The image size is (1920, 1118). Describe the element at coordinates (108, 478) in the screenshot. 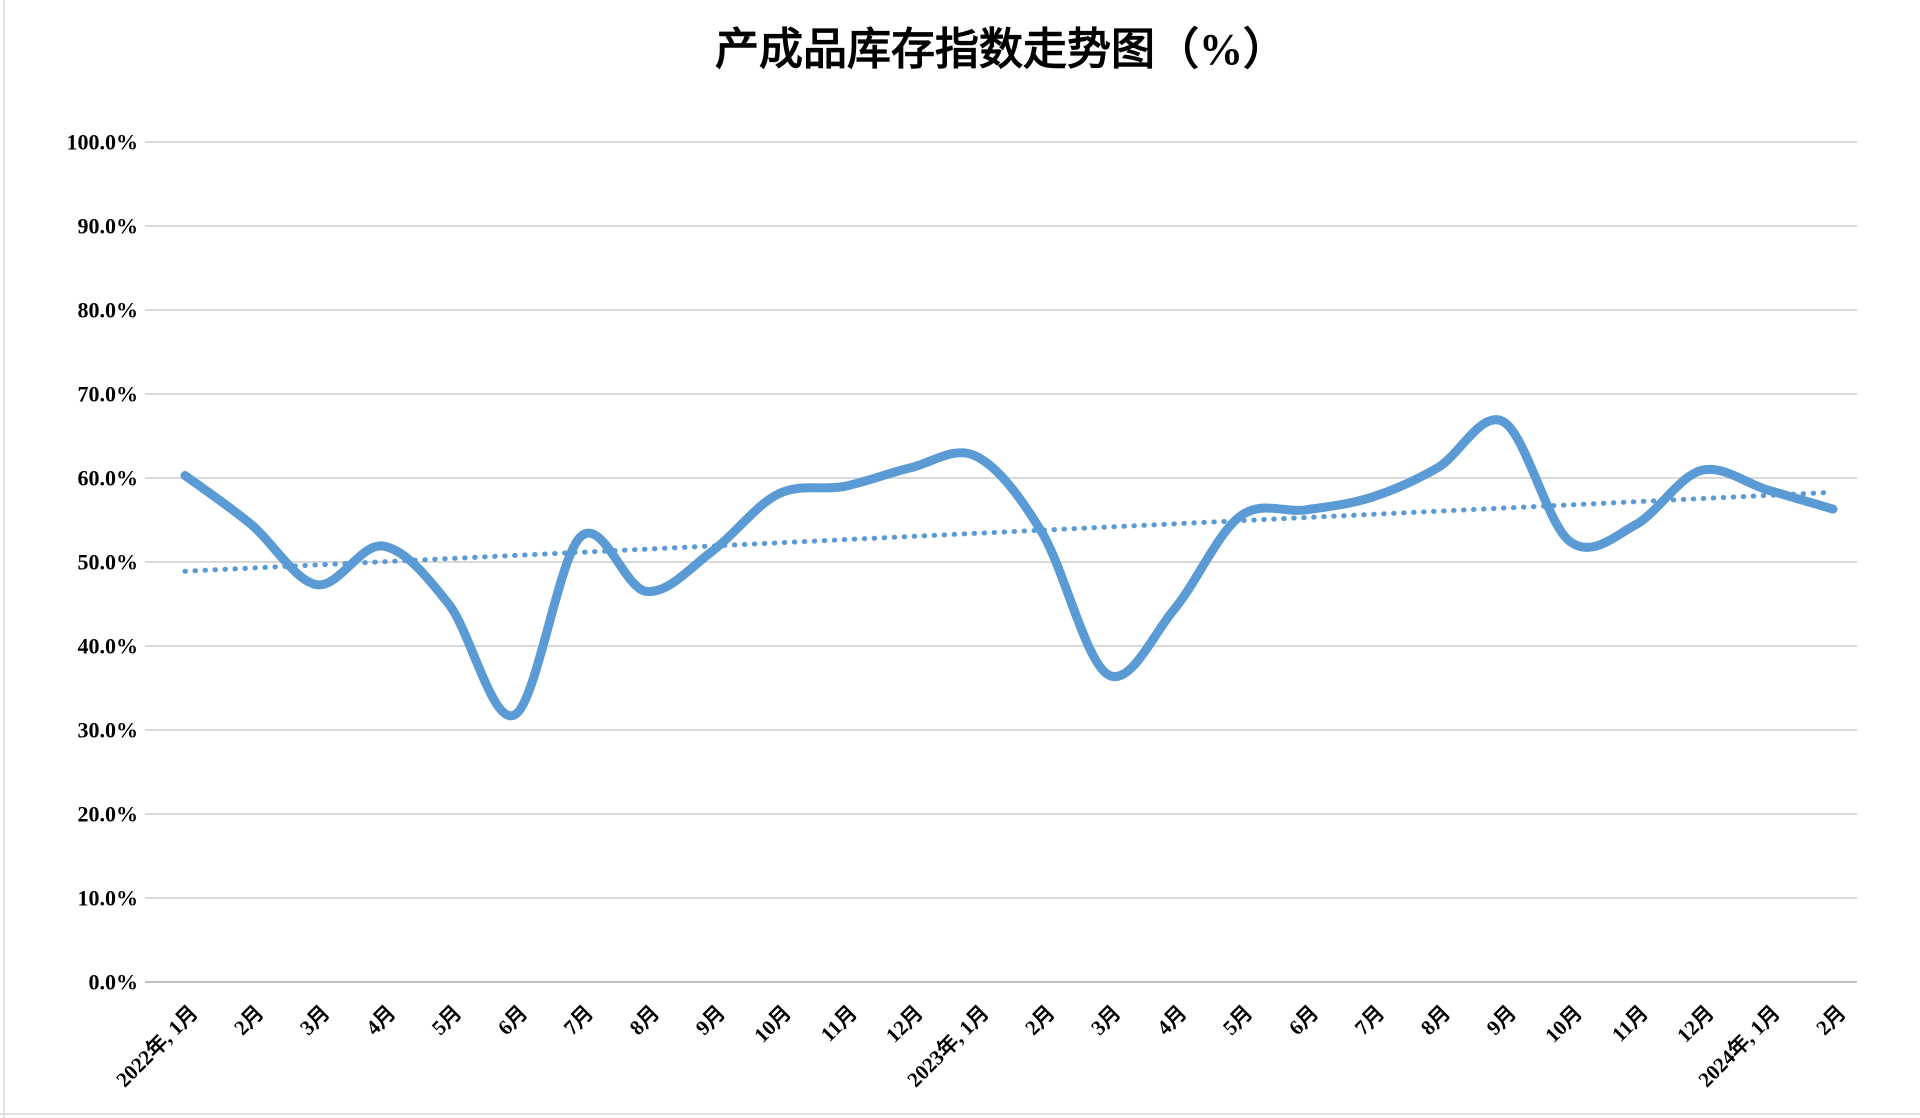

I see `y-tick-label: 60.0%` at that location.